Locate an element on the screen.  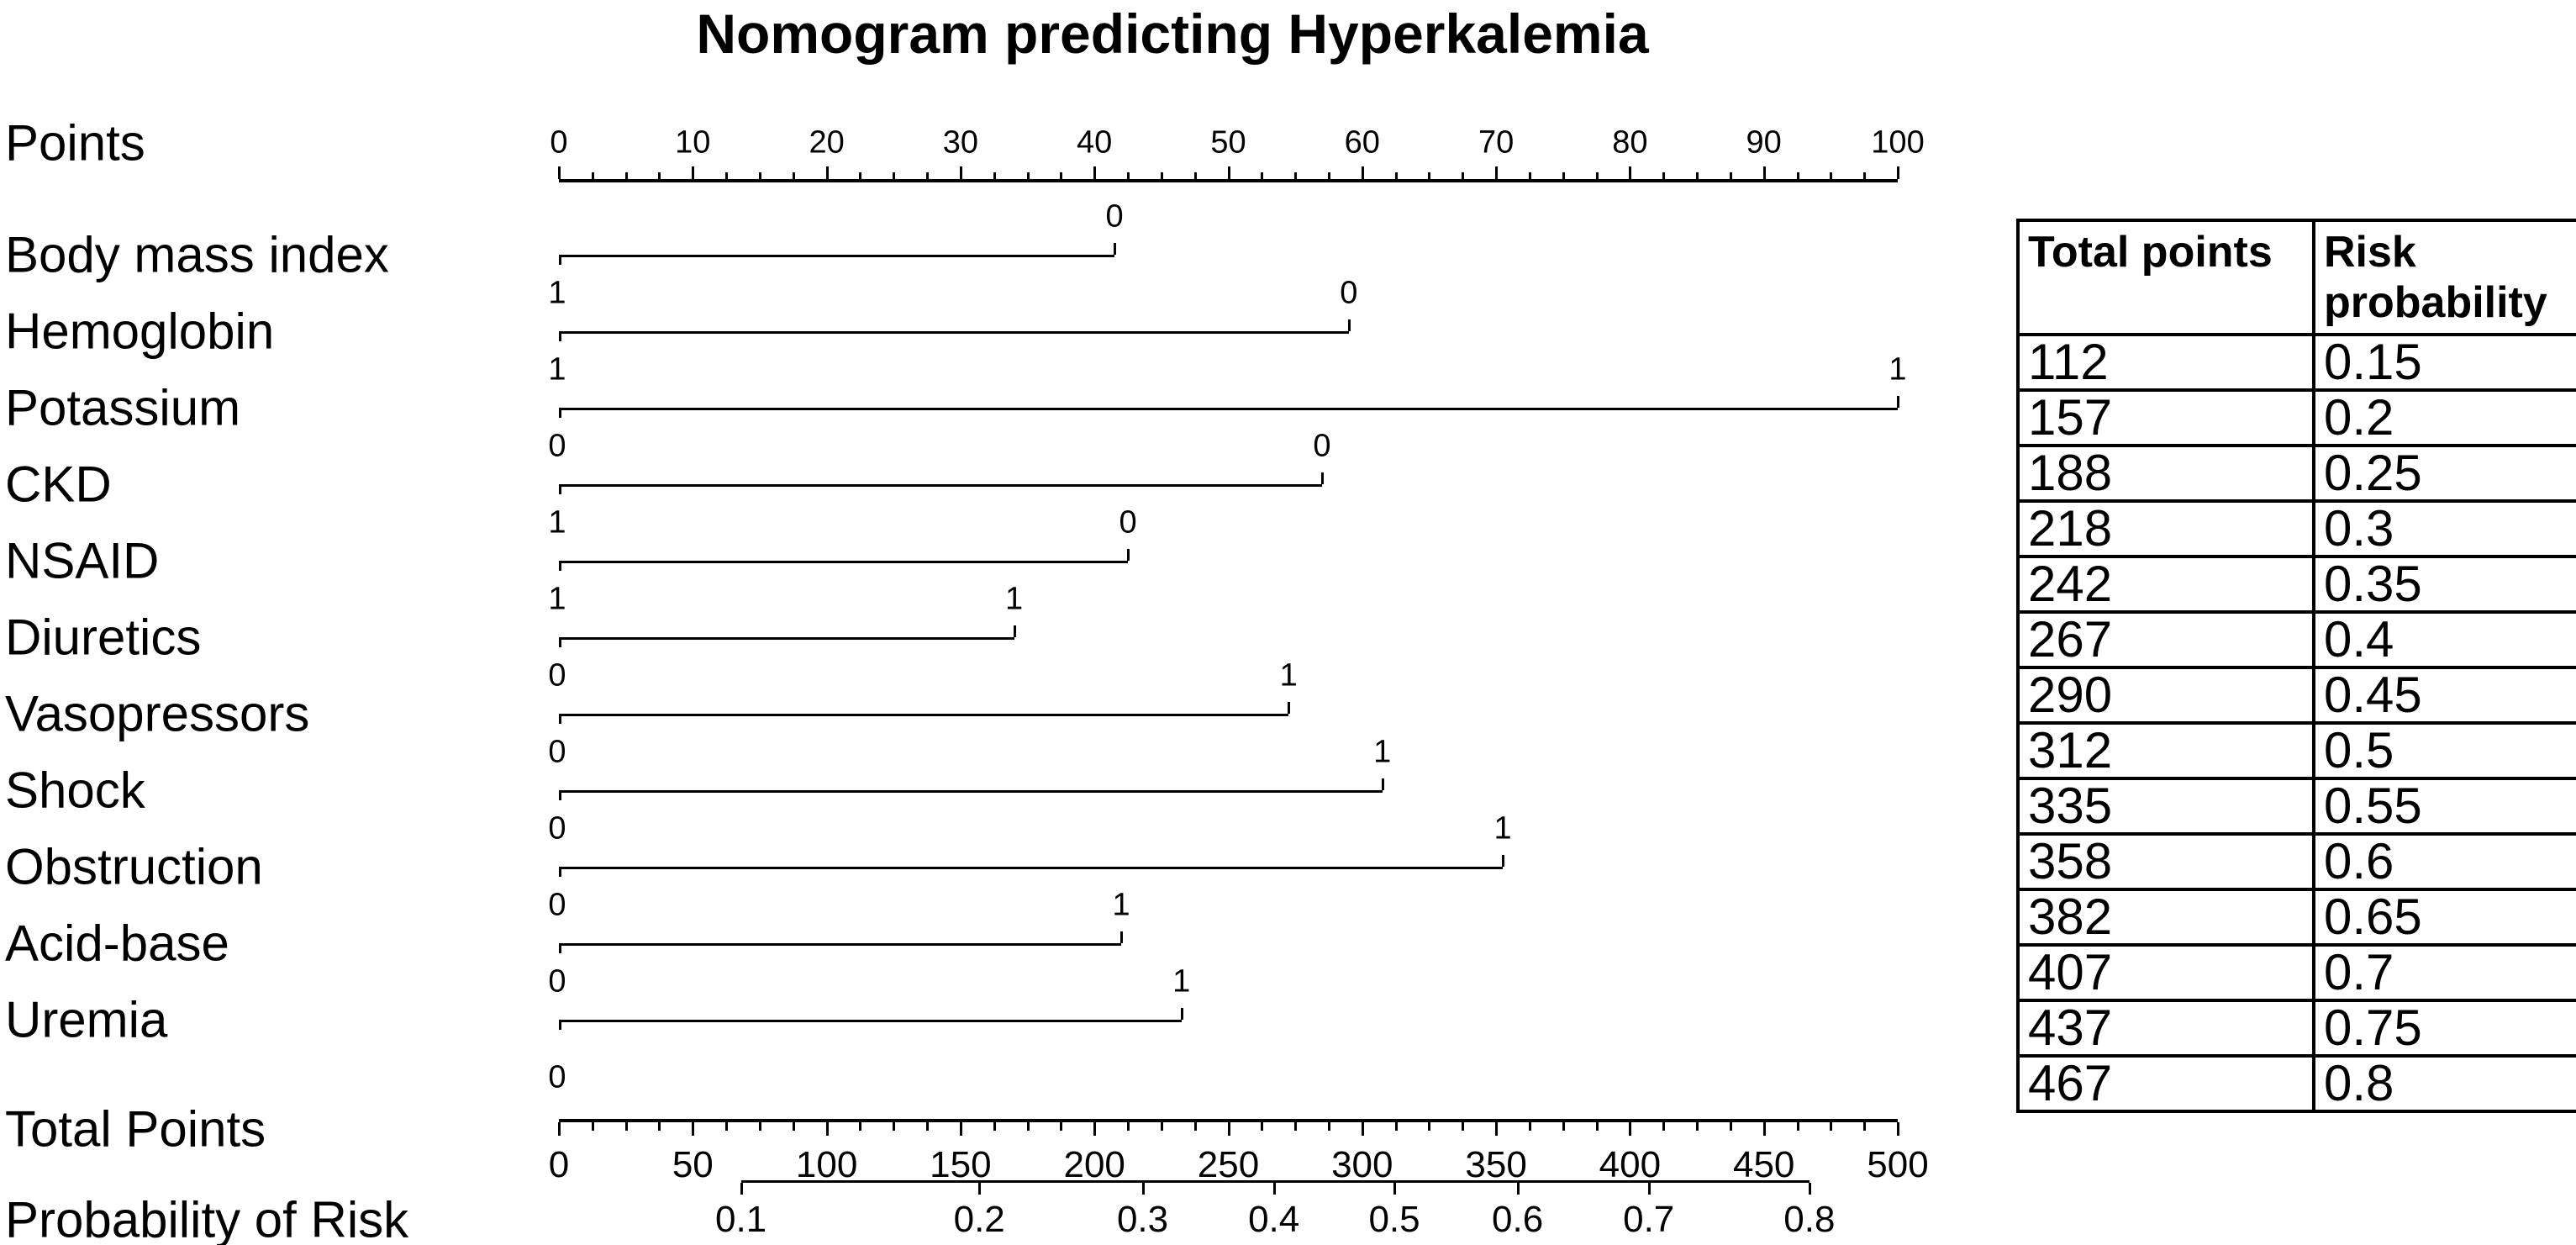
risk-probability-cell: 0.45 is located at coordinates (2444, 695).